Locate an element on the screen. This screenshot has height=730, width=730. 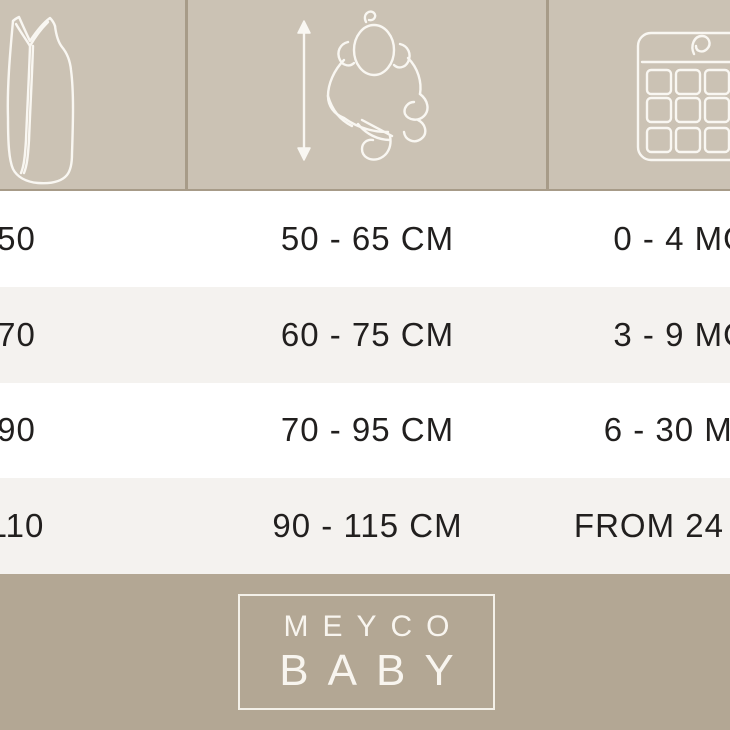
height-value: 90 - 115 CM is located at coordinates (367, 526).